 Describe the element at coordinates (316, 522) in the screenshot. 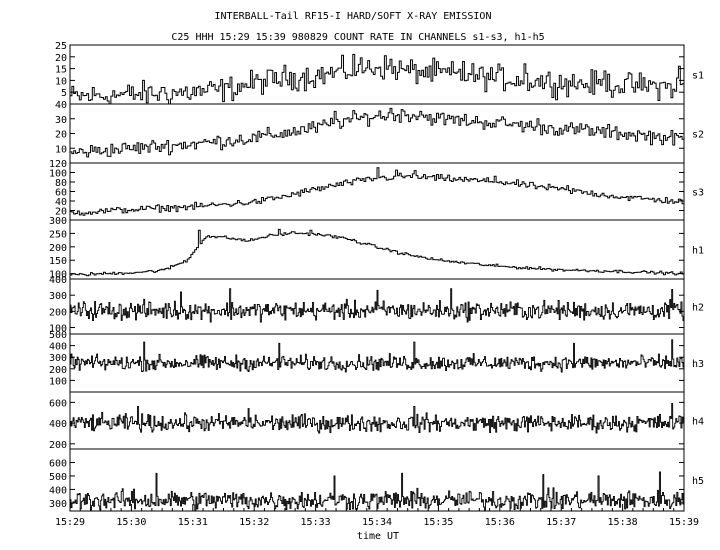

I see `x-tick-label: 15:33` at that location.